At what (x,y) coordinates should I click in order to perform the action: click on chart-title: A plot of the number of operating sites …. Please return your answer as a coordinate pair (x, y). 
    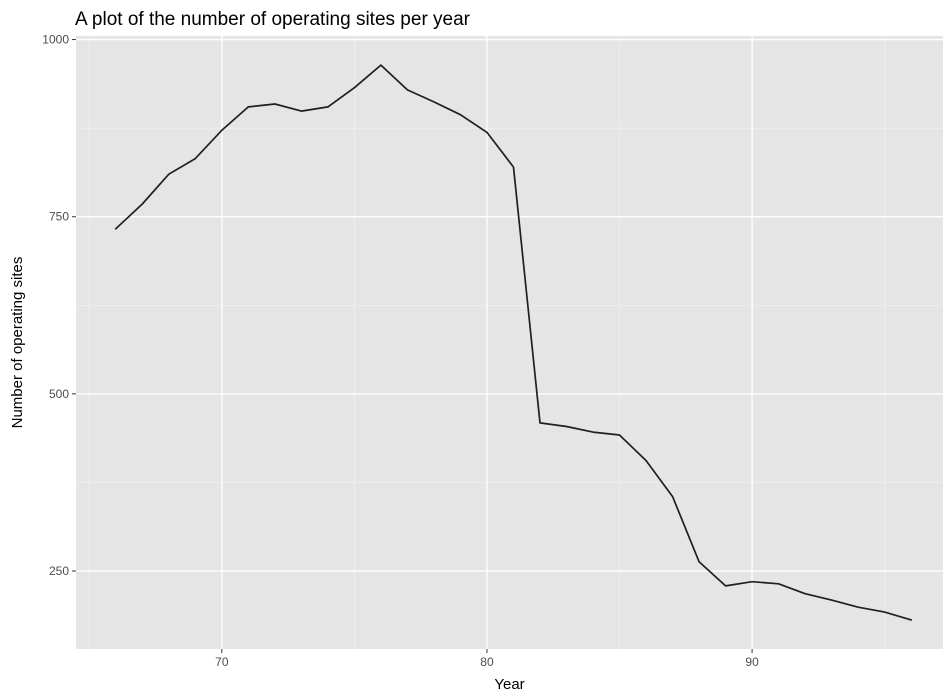
    Looking at the image, I should click on (273, 19).